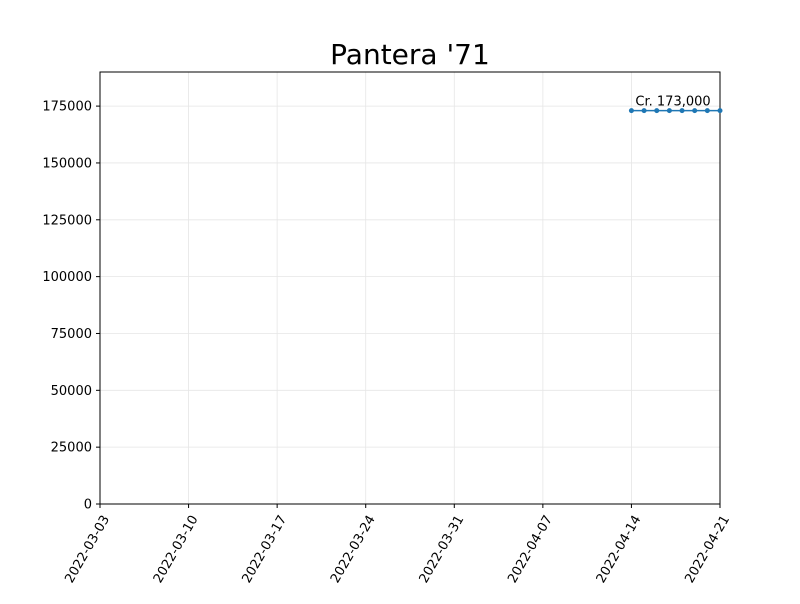  Describe the element at coordinates (71, 448) in the screenshot. I see `y-tick-label: 25000` at that location.